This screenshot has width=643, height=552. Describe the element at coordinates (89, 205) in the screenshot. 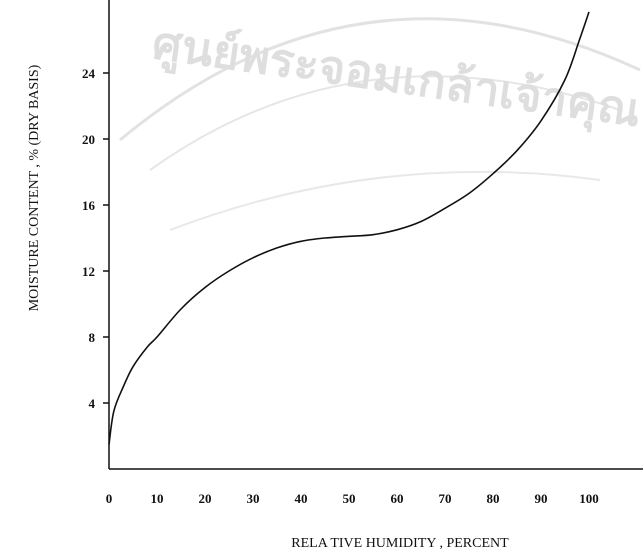

I see `y-tick-label: 16` at that location.